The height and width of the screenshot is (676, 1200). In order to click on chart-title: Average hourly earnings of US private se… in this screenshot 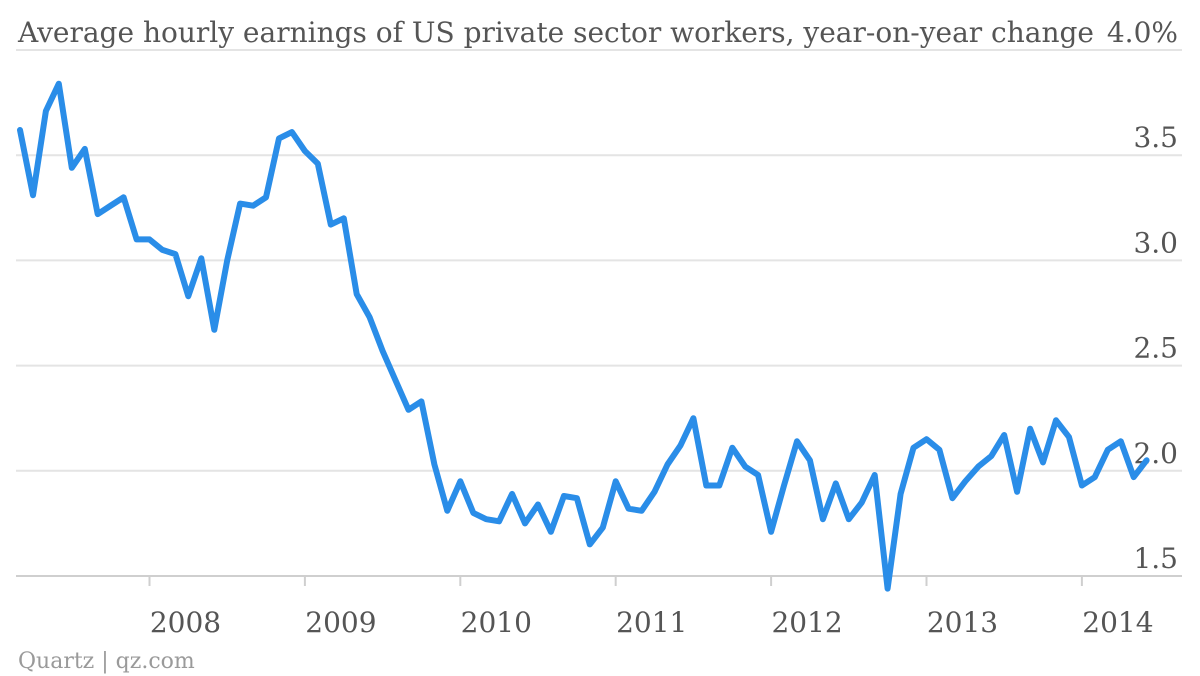, I will do `click(555, 32)`.